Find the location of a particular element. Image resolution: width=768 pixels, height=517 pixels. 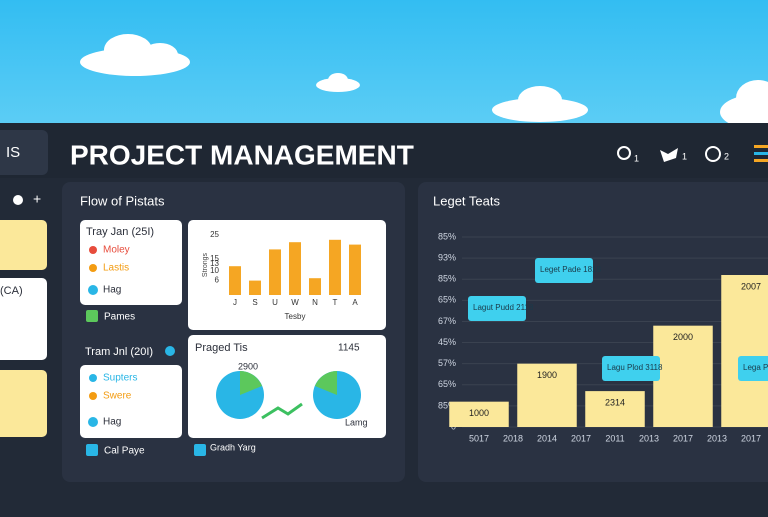

x-tick-label: 2013 is located at coordinates (717, 438).